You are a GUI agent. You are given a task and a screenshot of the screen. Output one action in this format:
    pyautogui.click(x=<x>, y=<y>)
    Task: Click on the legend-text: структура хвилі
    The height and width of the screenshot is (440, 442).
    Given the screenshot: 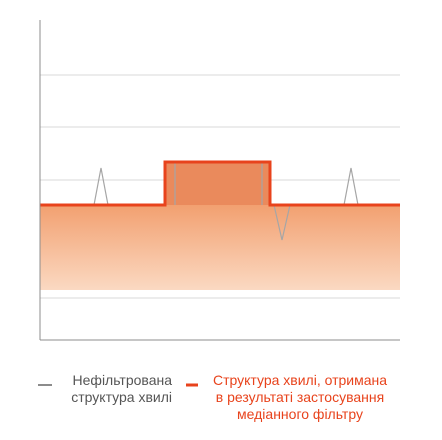 What is the action you would take?
    pyautogui.click(x=121, y=397)
    